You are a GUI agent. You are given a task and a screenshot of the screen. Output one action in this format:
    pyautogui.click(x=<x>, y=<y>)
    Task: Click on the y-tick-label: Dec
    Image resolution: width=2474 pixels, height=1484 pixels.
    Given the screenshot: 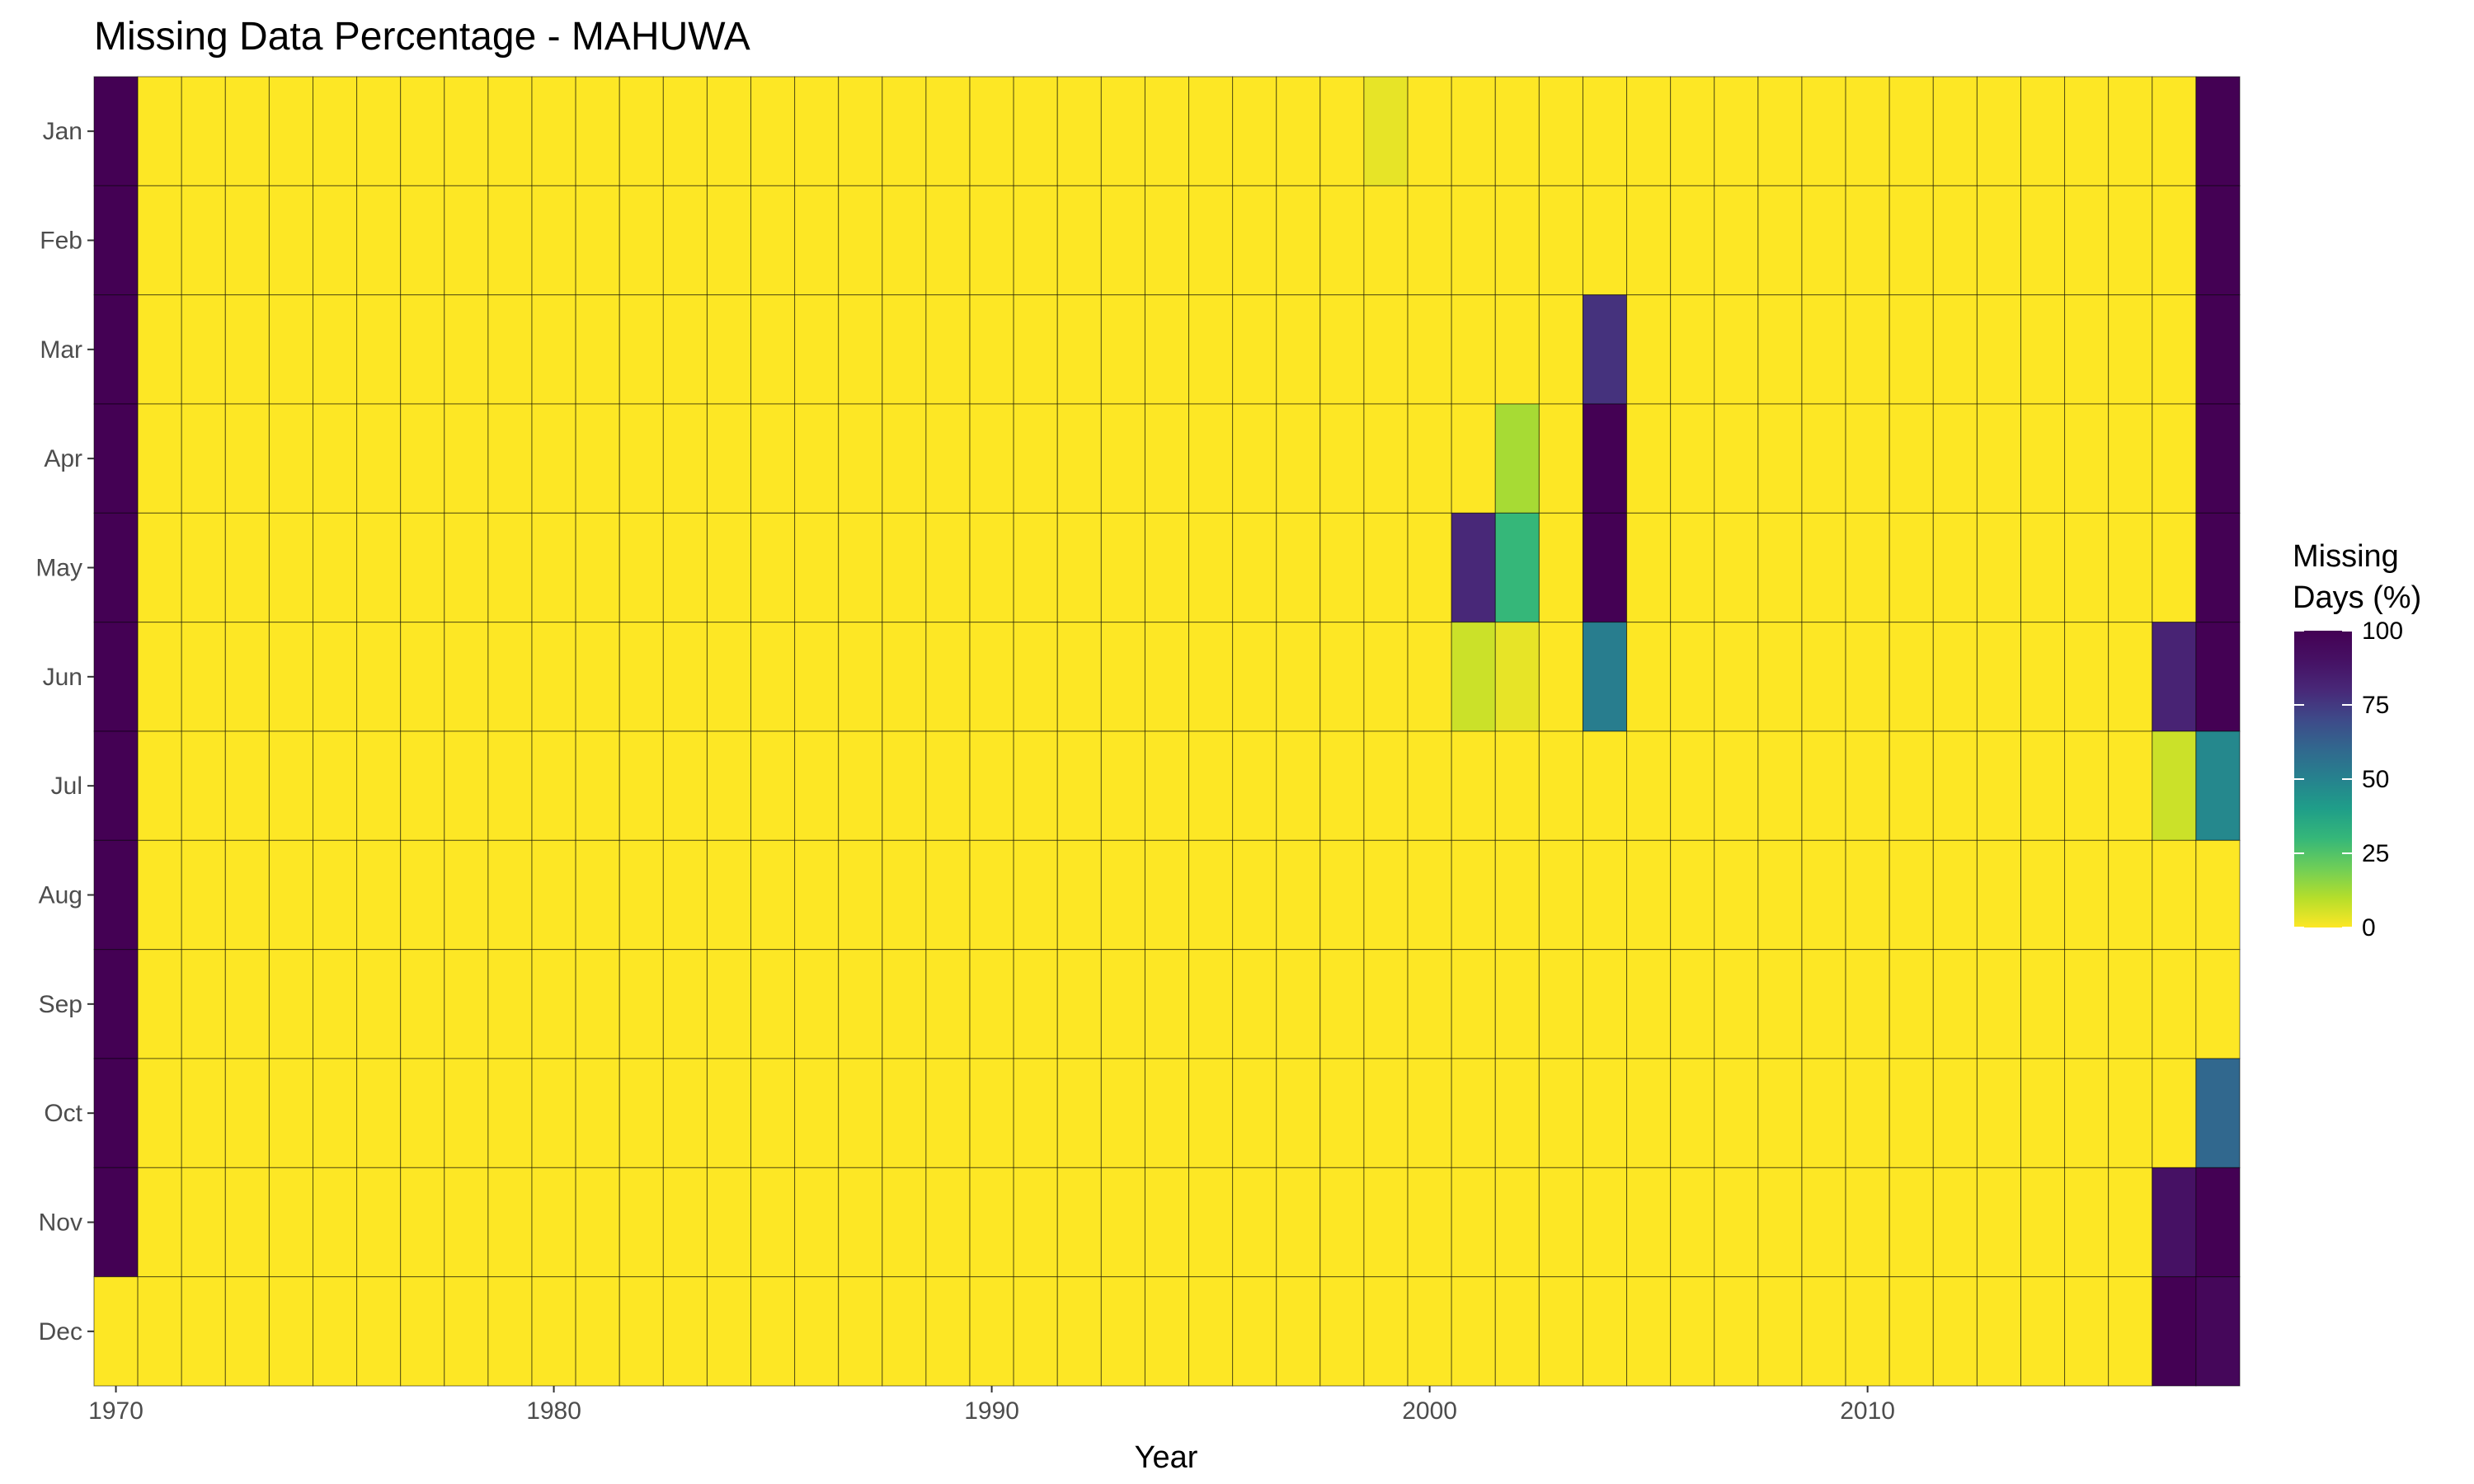 What is the action you would take?
    pyautogui.click(x=60, y=1331)
    